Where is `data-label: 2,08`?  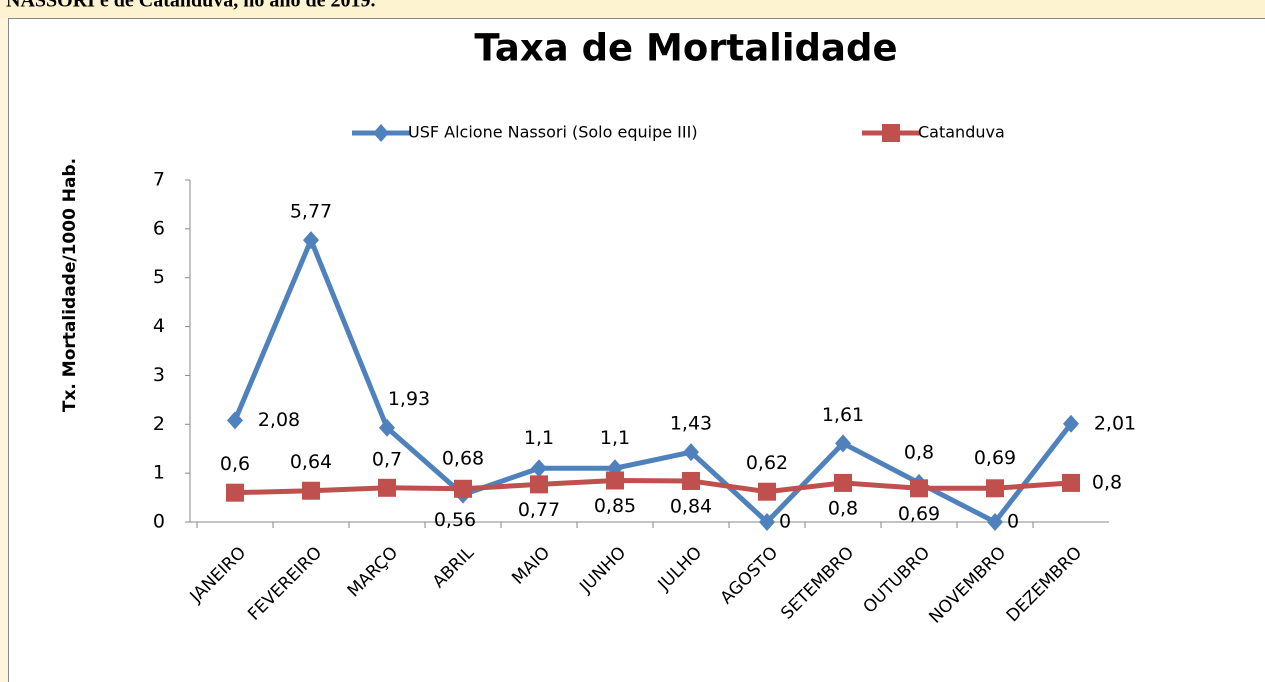 data-label: 2,08 is located at coordinates (279, 420).